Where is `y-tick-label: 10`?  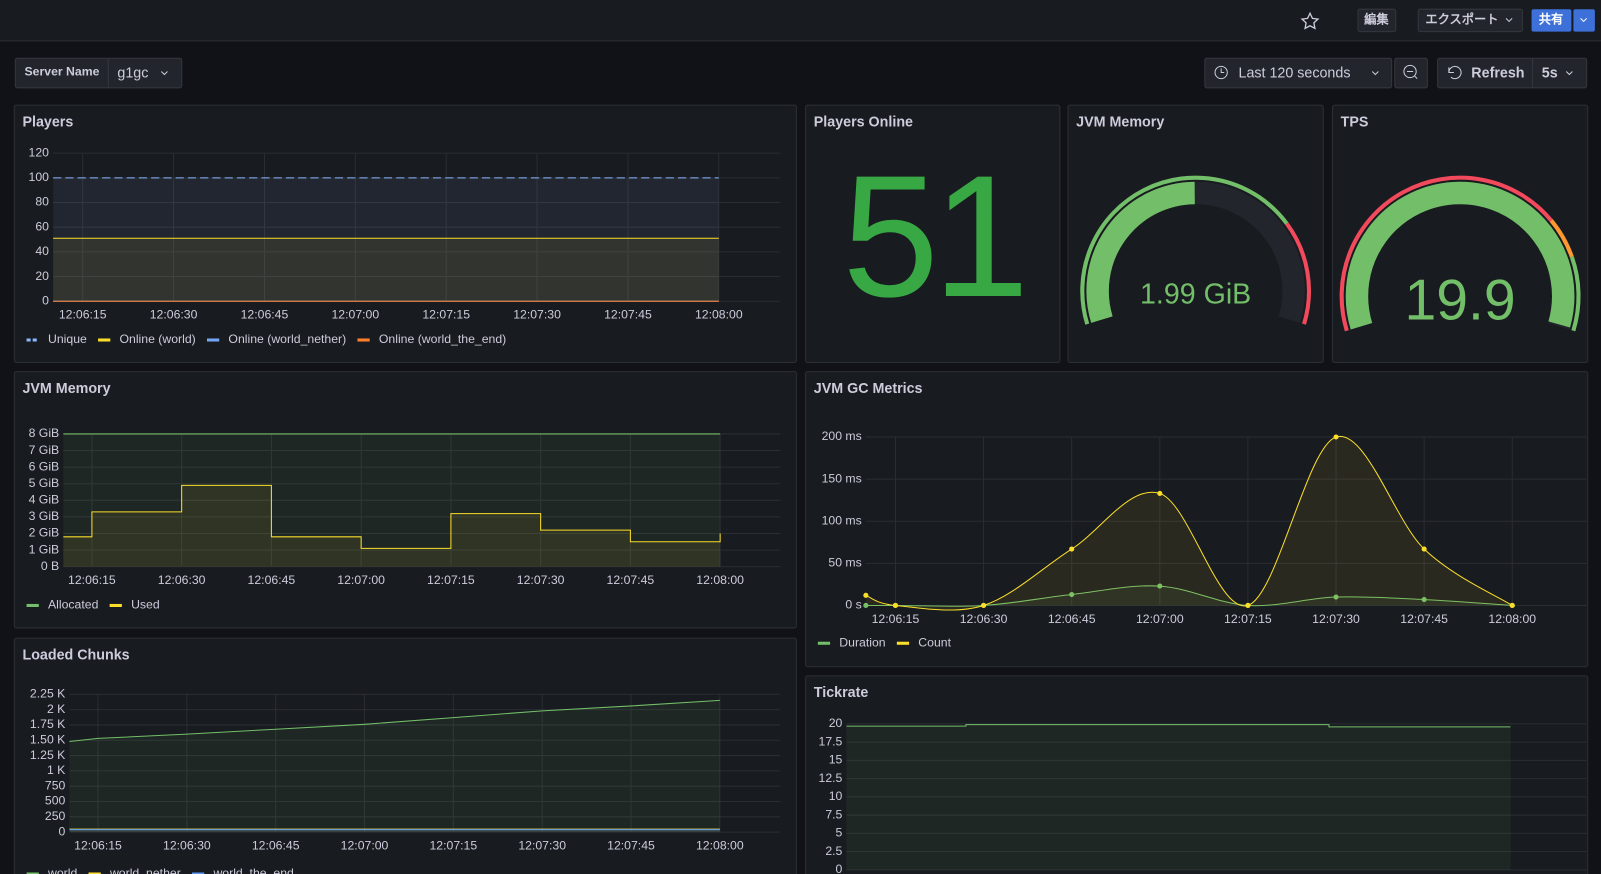
y-tick-label: 10 is located at coordinates (836, 796).